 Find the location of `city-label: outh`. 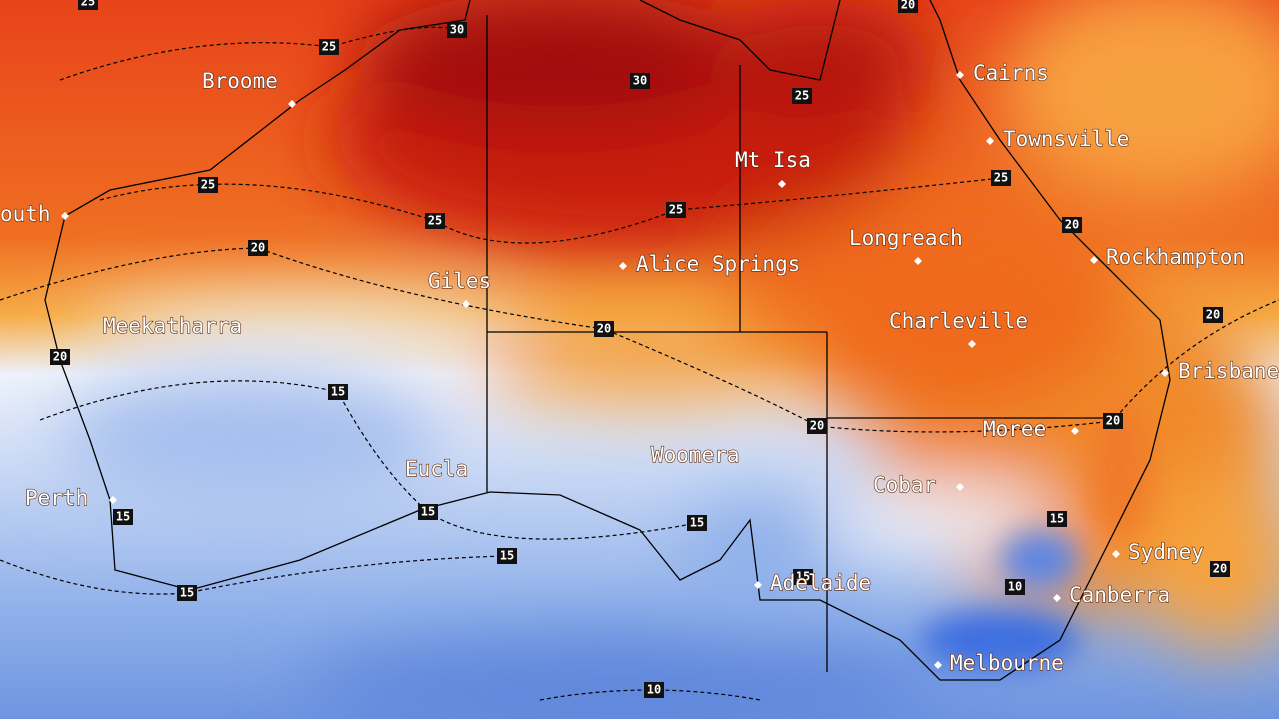

city-label: outh is located at coordinates (25, 214).